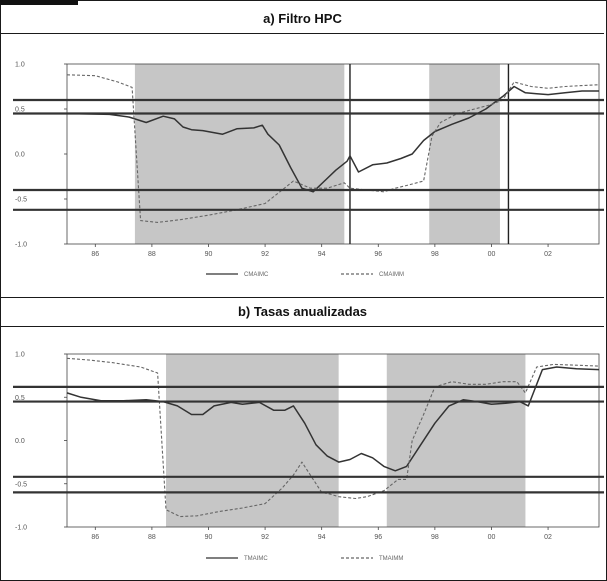  Describe the element at coordinates (391, 559) in the screenshot. I see `chart-1-legend-label-1: TMAIMM` at that location.